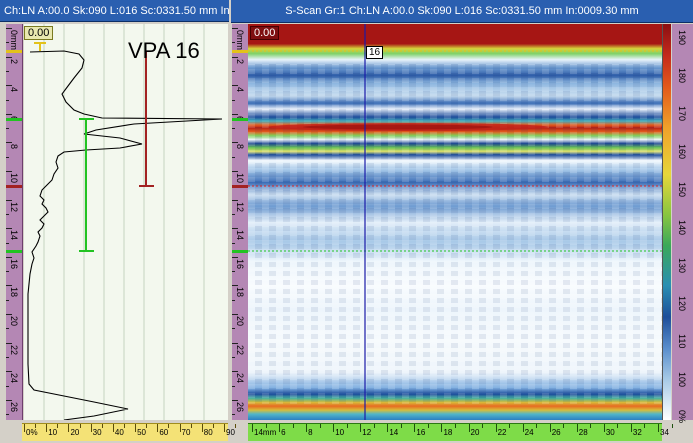 The width and height of the screenshot is (693, 443). What do you see at coordinates (240, 222) in the screenshot?
I see `sscan-depth-ruler: 0mm2468101214161820222426` at bounding box center [240, 222].